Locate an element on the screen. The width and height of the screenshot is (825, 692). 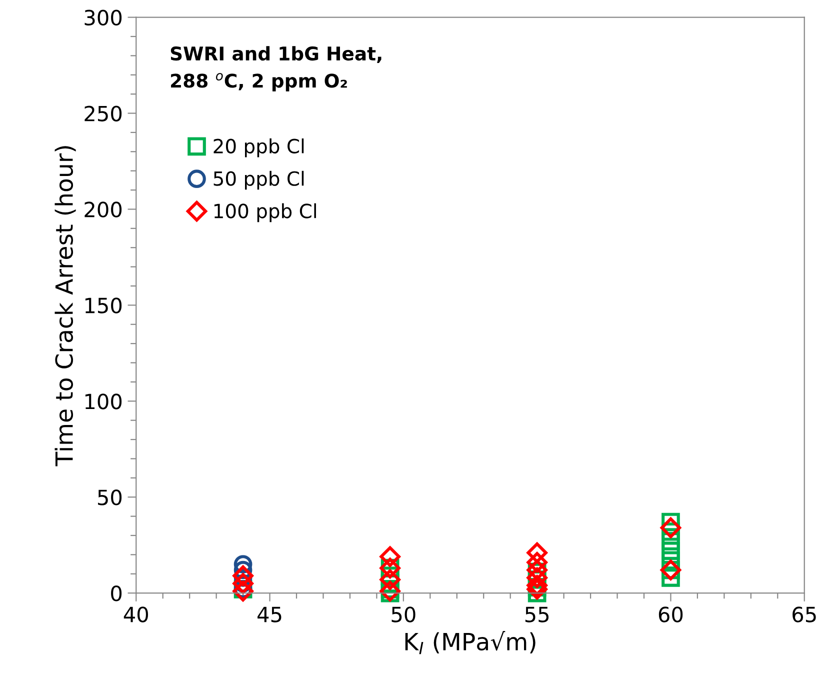
legend-label: 50 ppb Cl is located at coordinates (259, 180).